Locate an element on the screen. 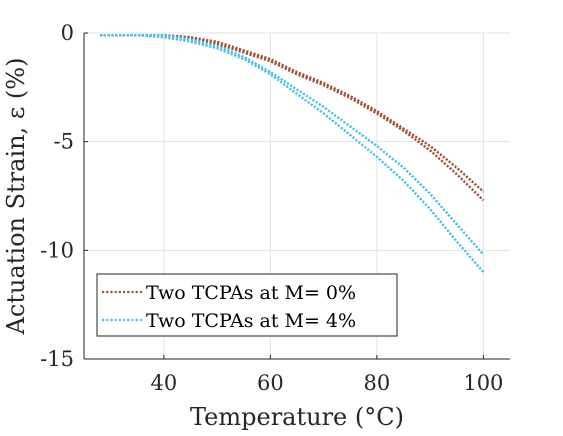 This screenshot has width=563, height=436. x-tick-label-1: 60 is located at coordinates (270, 383).